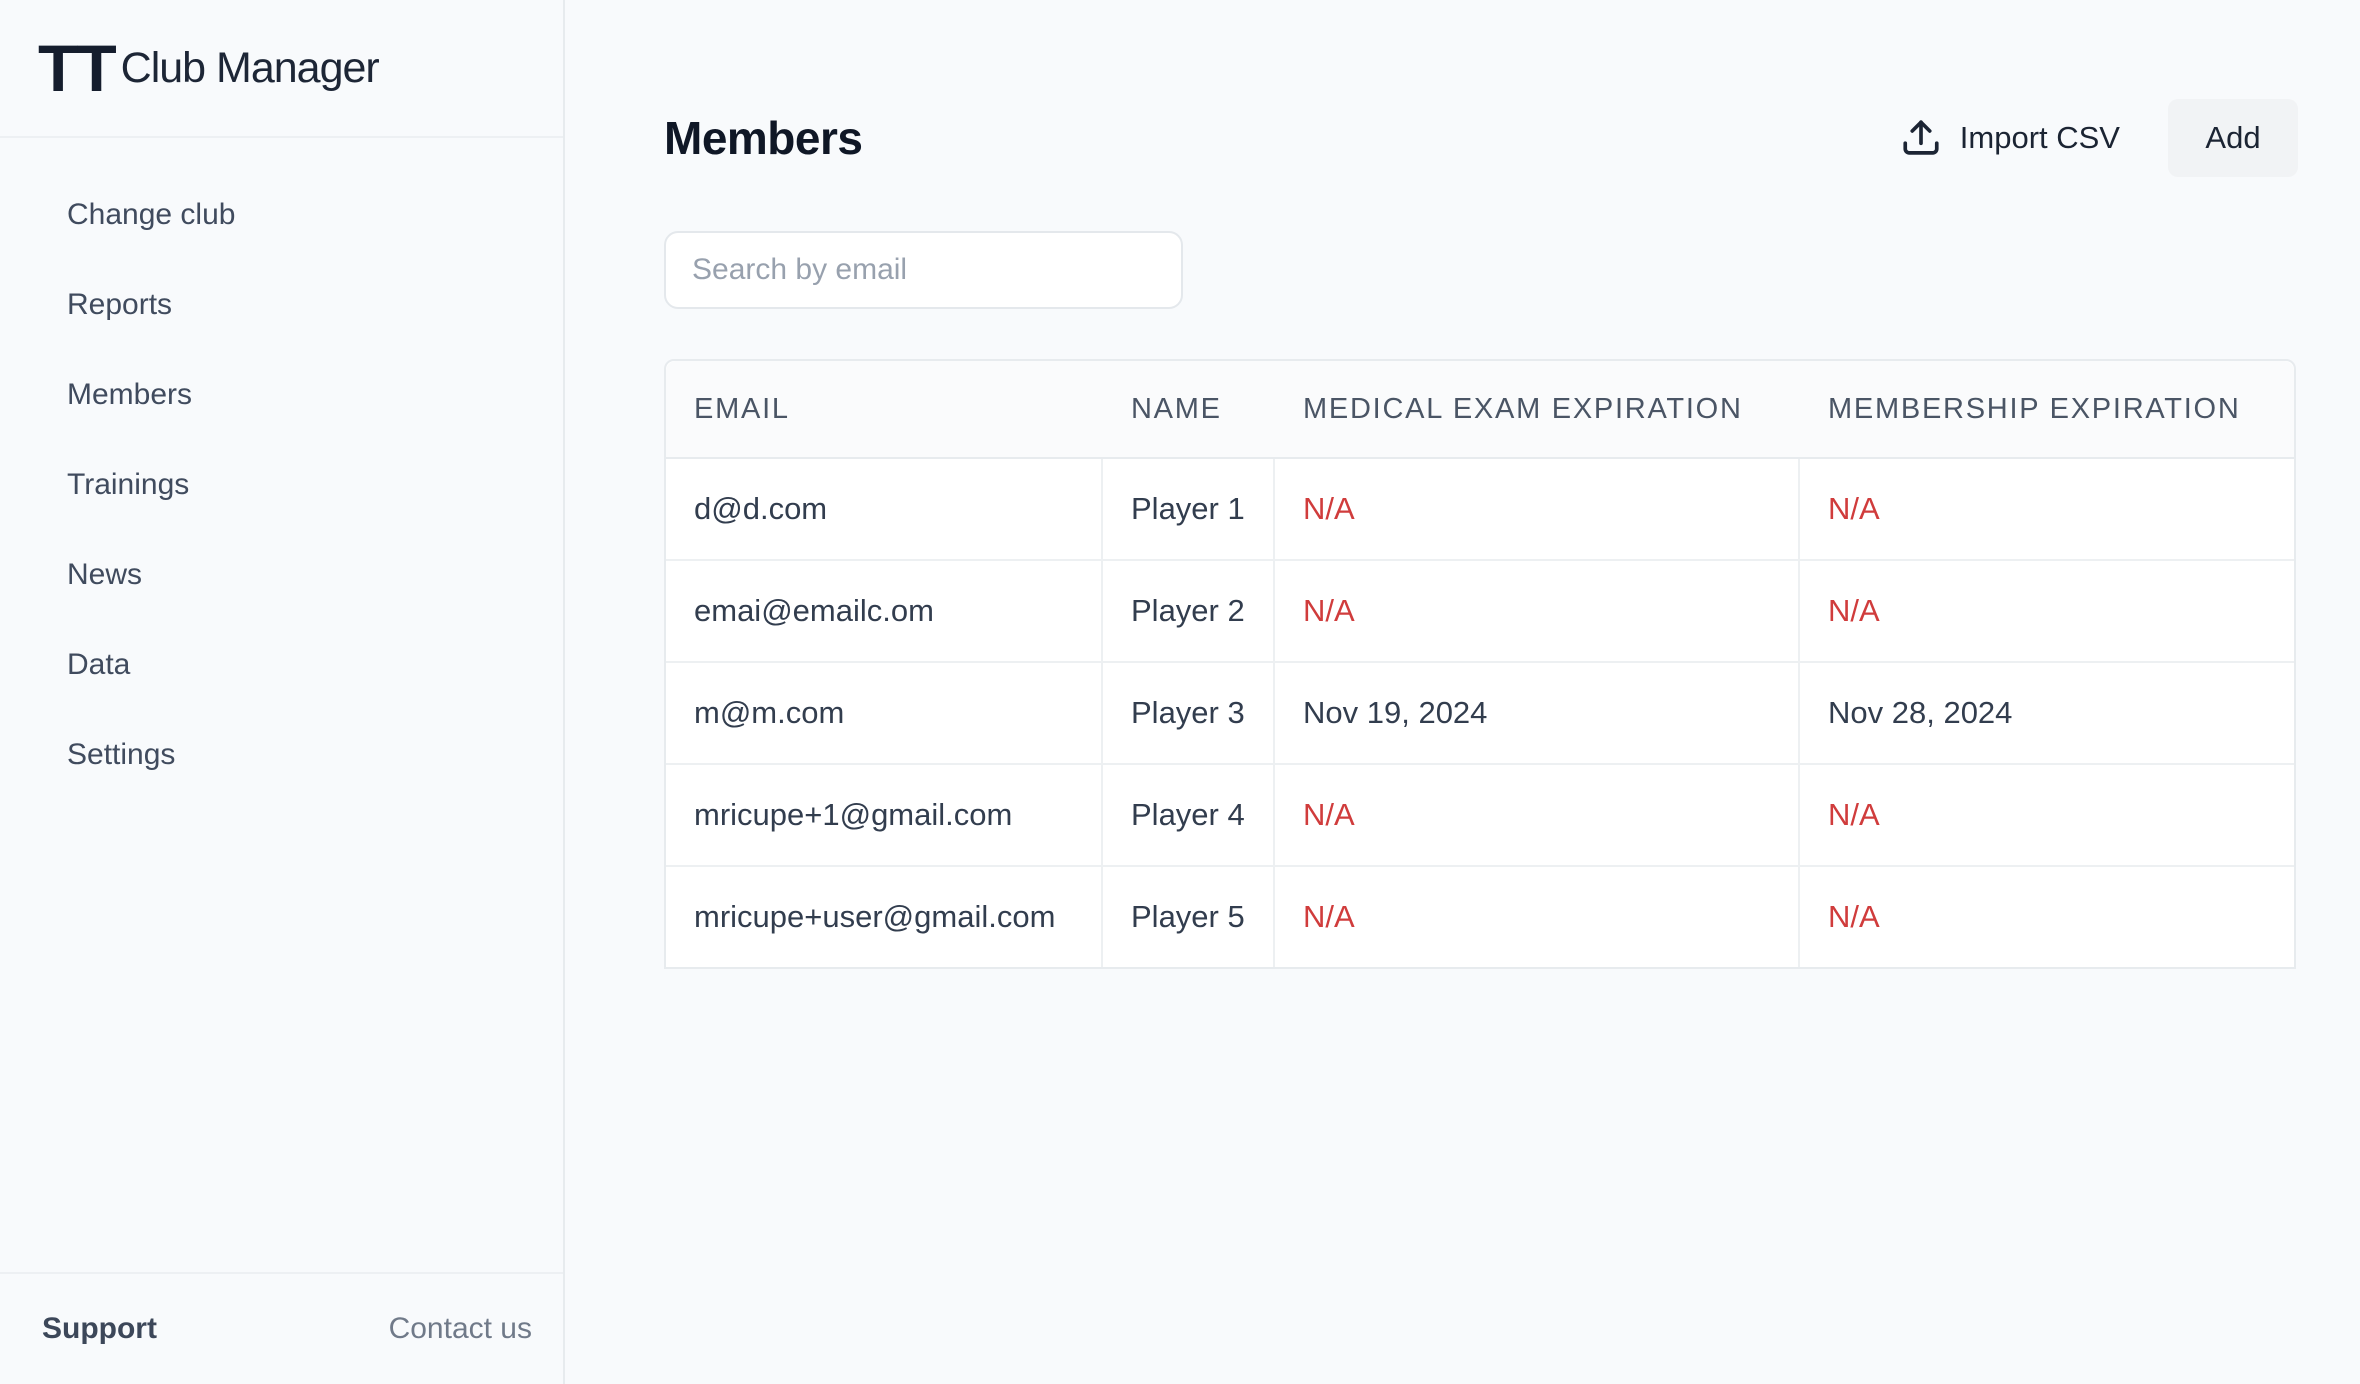 This screenshot has height=1384, width=2360. I want to click on table-row: d@d.com Player 1 N/A N/A, so click(1480, 510).